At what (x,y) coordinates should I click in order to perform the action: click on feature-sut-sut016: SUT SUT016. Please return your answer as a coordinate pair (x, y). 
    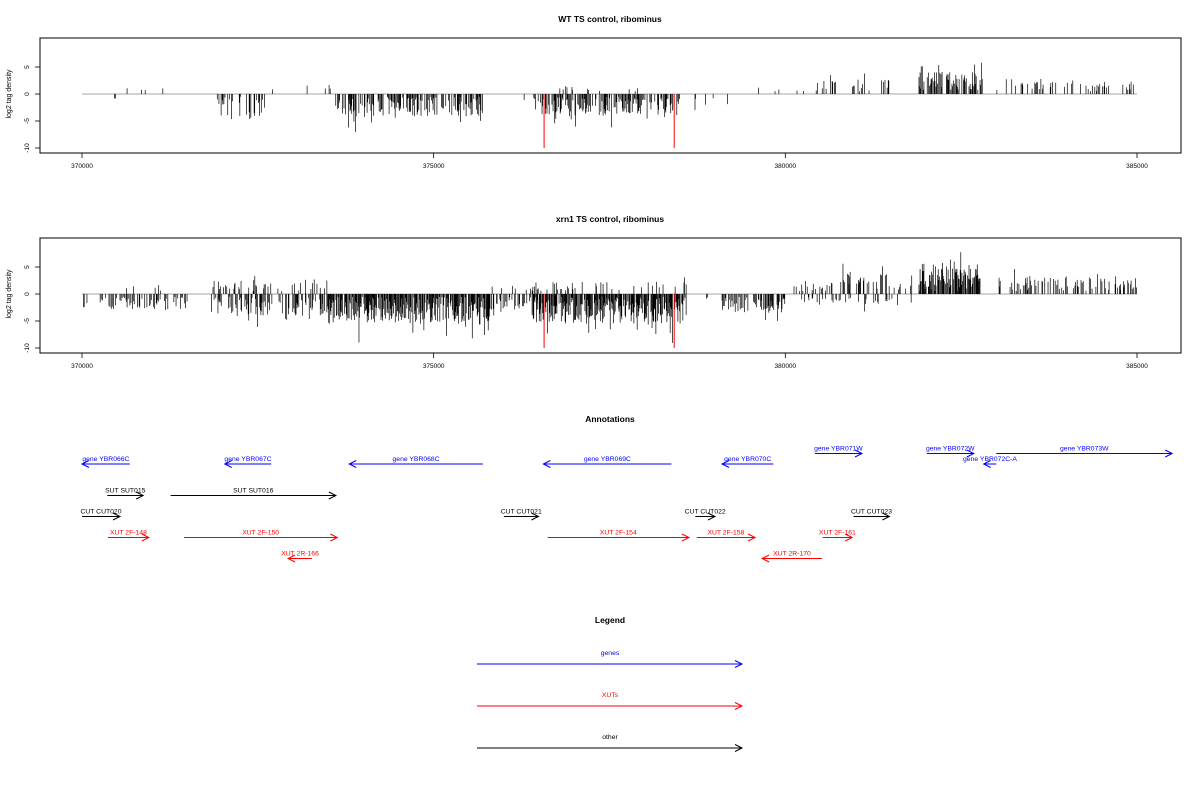
    Looking at the image, I should click on (254, 494).